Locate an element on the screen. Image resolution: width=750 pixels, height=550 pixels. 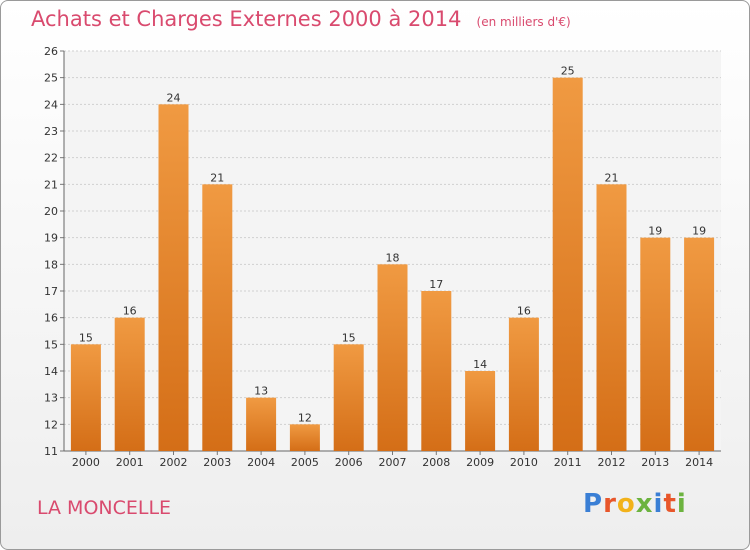
y-tick-label: 19 is located at coordinates (51, 238).